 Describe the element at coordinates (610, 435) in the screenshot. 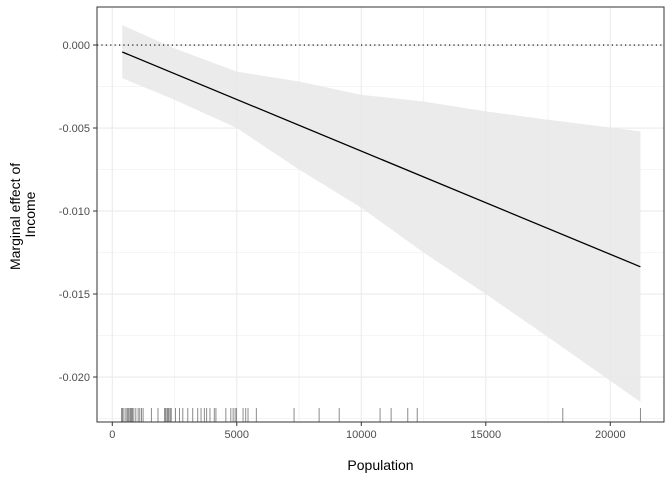

I see `x-tick-label: 20000` at that location.